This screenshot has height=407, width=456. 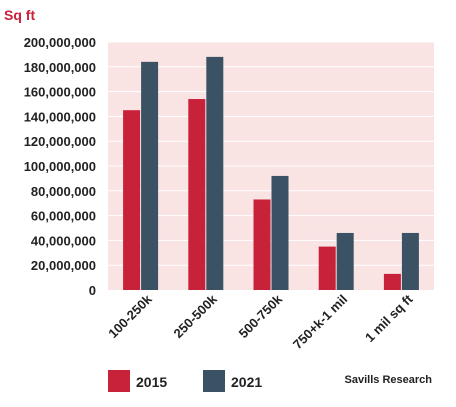 What do you see at coordinates (130, 316) in the screenshot?
I see `x-tick-label: 100-250k` at bounding box center [130, 316].